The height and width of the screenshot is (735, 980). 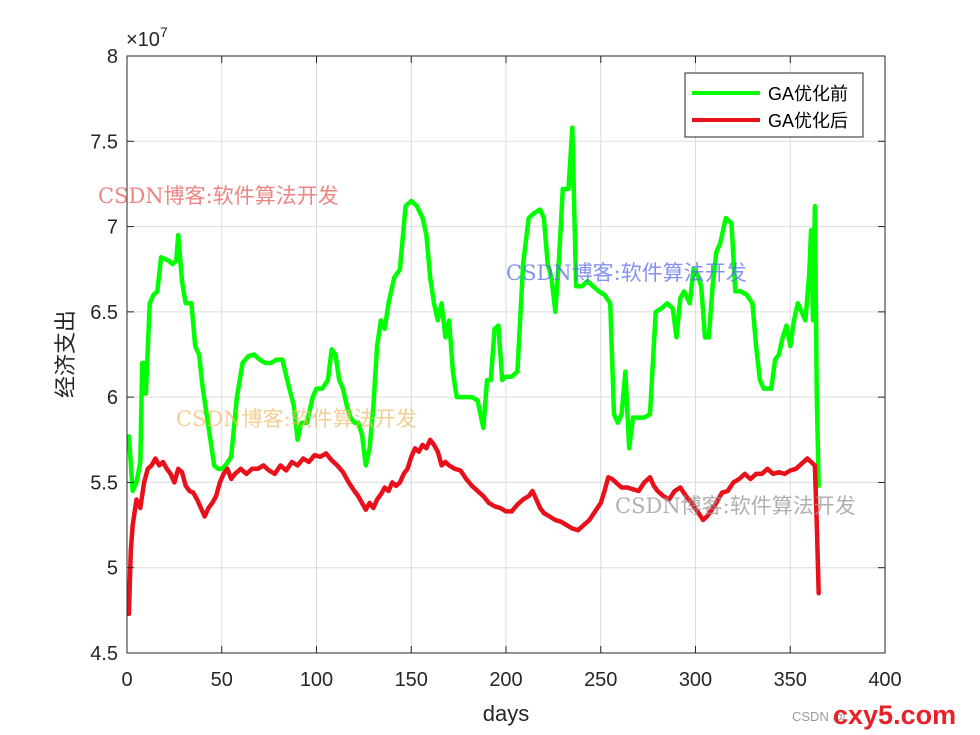 What do you see at coordinates (104, 313) in the screenshot?
I see `y-tick-label: 6.5` at bounding box center [104, 313].